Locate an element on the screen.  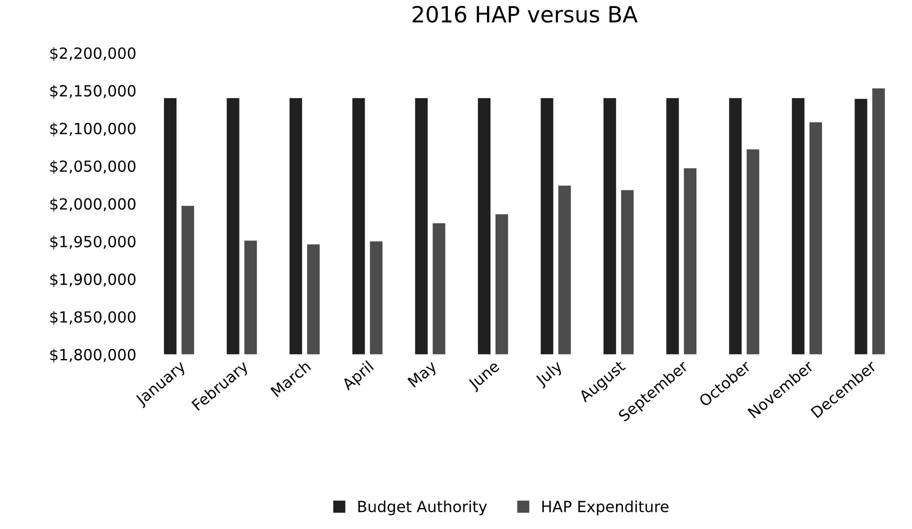
y-tick-label: $2,200,000 is located at coordinates (93, 54).